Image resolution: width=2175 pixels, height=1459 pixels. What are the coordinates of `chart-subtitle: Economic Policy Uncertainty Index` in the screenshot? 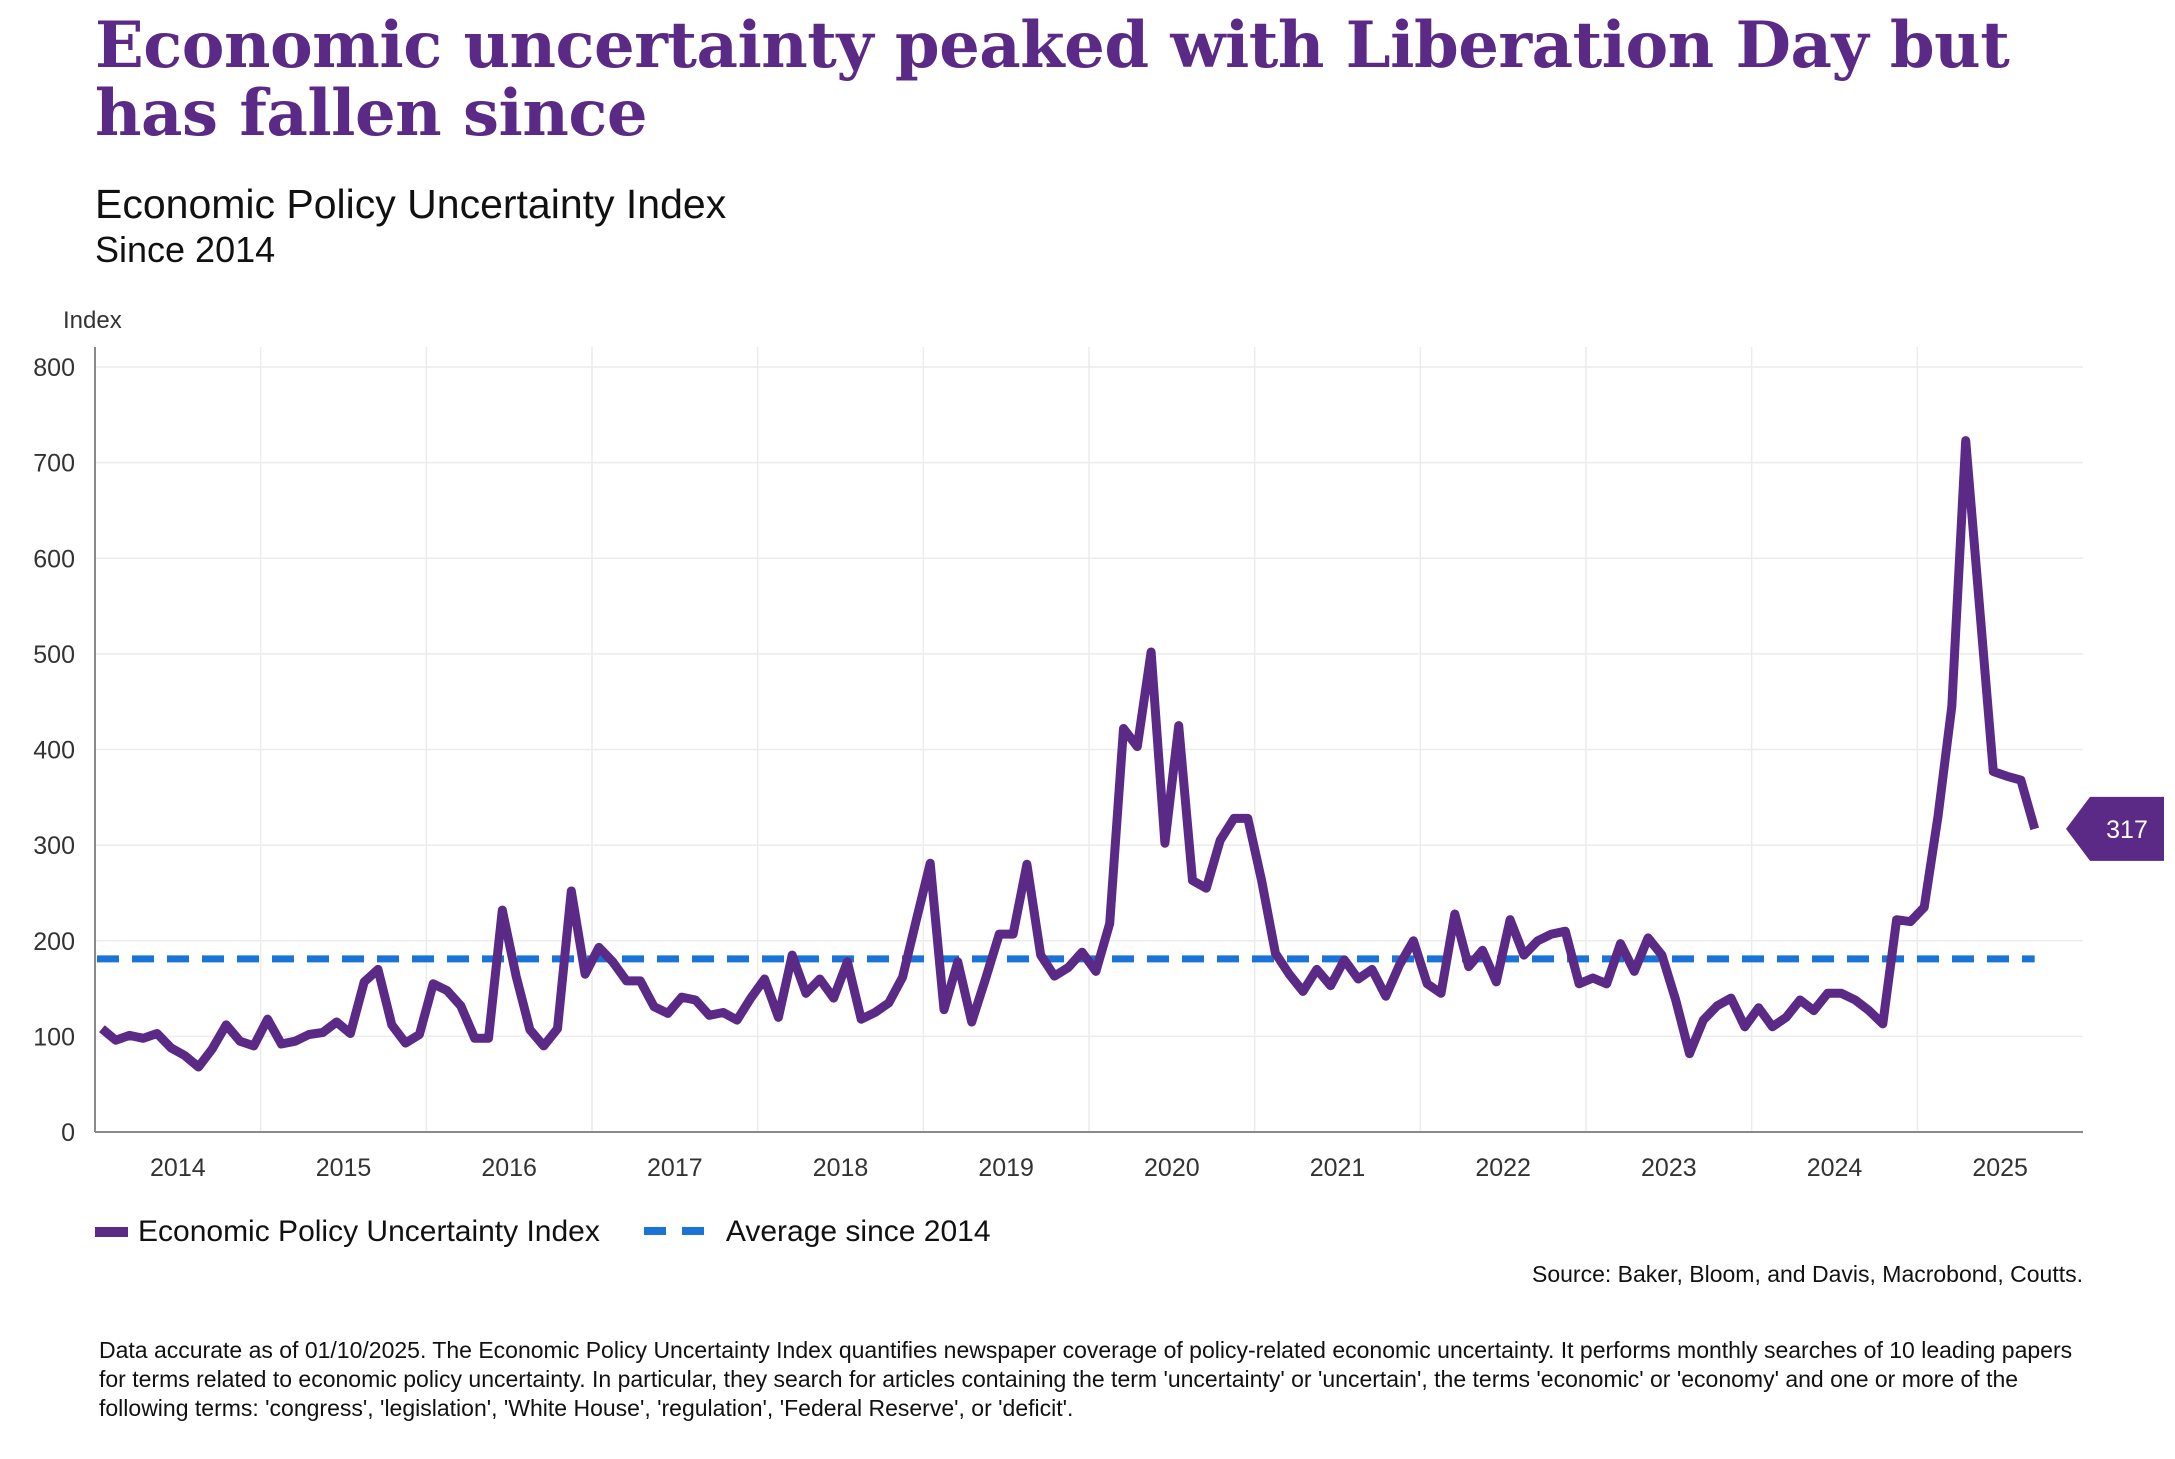 It's located at (411, 204).